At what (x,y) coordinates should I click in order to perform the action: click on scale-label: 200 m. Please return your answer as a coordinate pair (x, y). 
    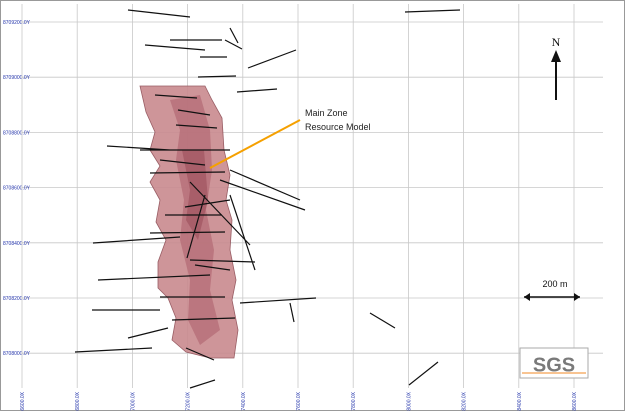
    Looking at the image, I should click on (554, 284).